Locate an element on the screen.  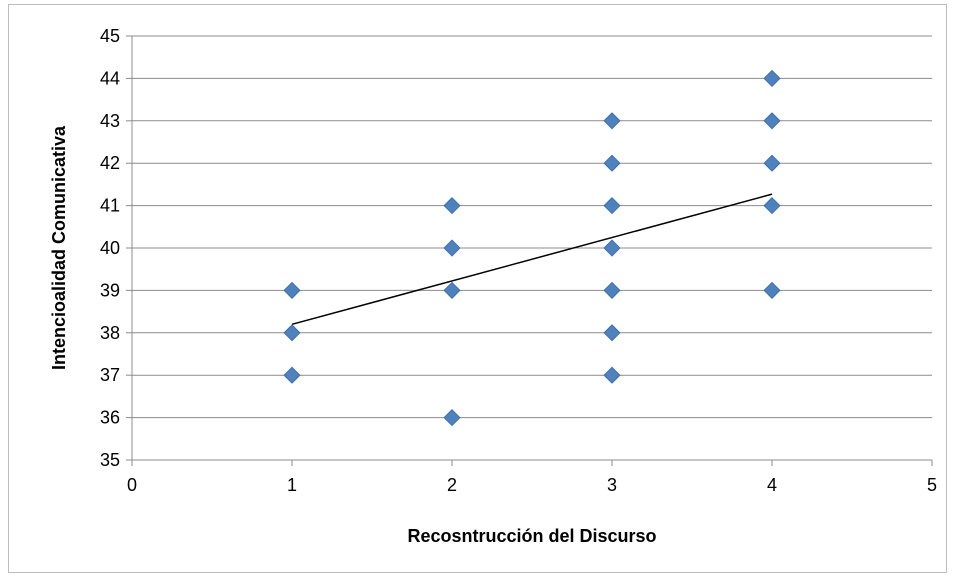
y-tick-label: 44 is located at coordinates (110, 78).